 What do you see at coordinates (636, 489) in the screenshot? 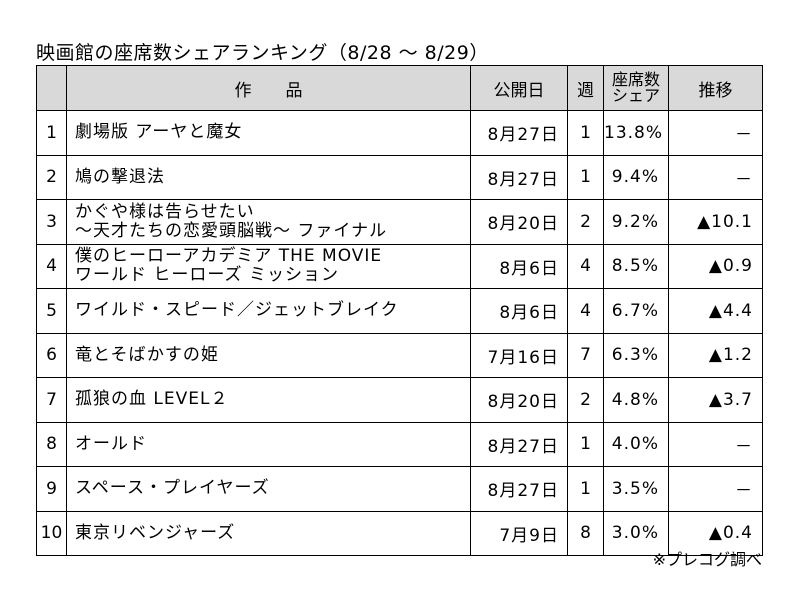
I see `seat-share-cell: 3.5%` at bounding box center [636, 489].